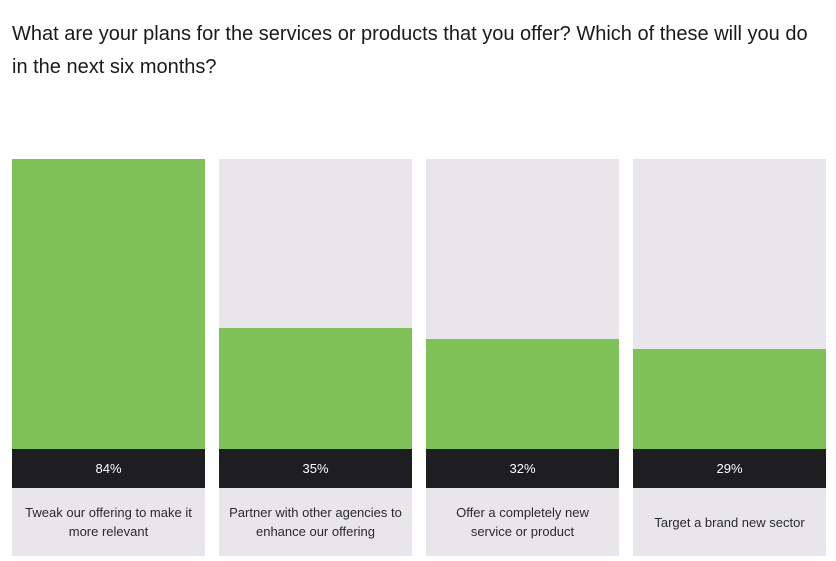  Describe the element at coordinates (315, 468) in the screenshot. I see `bar-value-label: 35%` at that location.